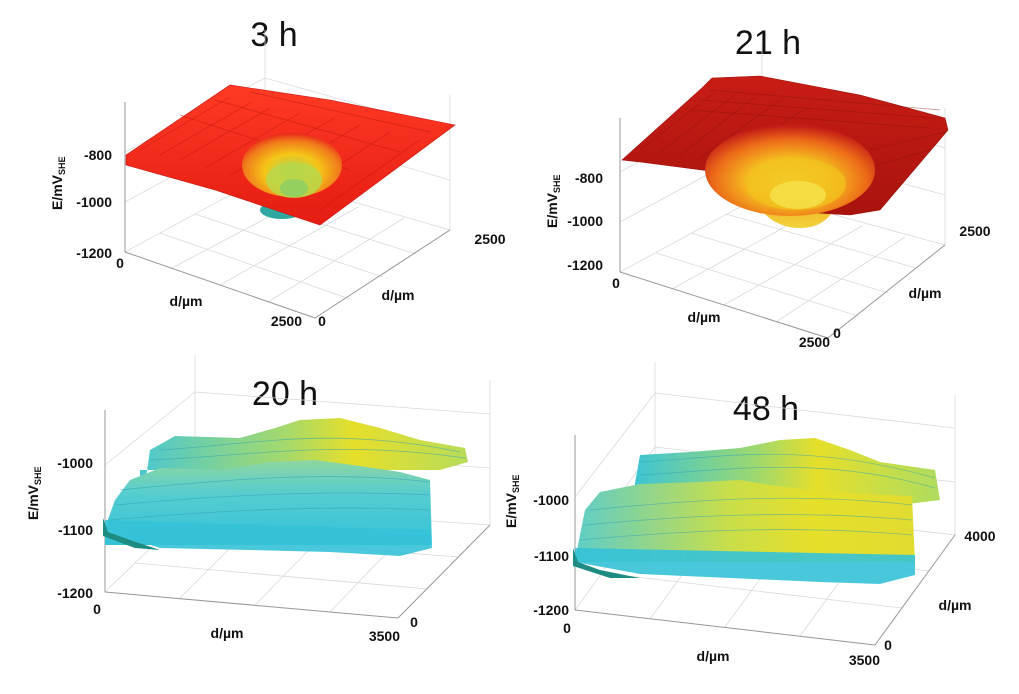 Image resolution: width=1019 pixels, height=694 pixels. Describe the element at coordinates (768, 43) in the screenshot. I see `panel-title: 21 h` at that location.